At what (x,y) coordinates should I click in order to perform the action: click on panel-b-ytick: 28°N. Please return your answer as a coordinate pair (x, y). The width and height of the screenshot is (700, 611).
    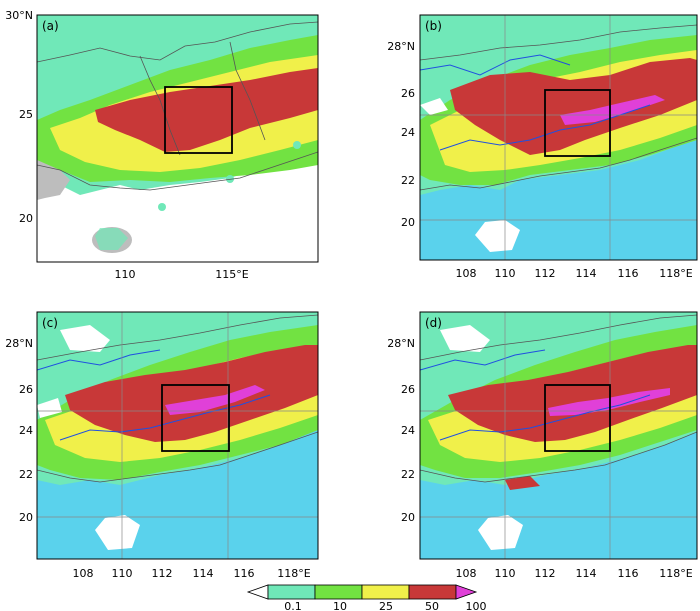
    Looking at the image, I should click on (401, 46).